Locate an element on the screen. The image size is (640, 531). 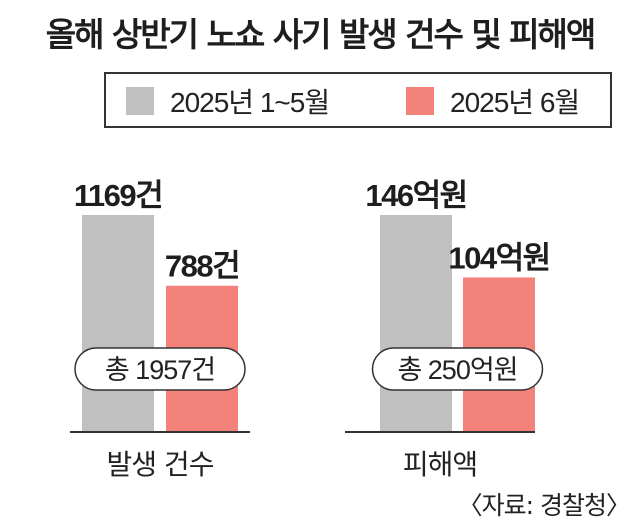
legend: 2025년 1~5월 2025년 6월 is located at coordinates (358, 100).